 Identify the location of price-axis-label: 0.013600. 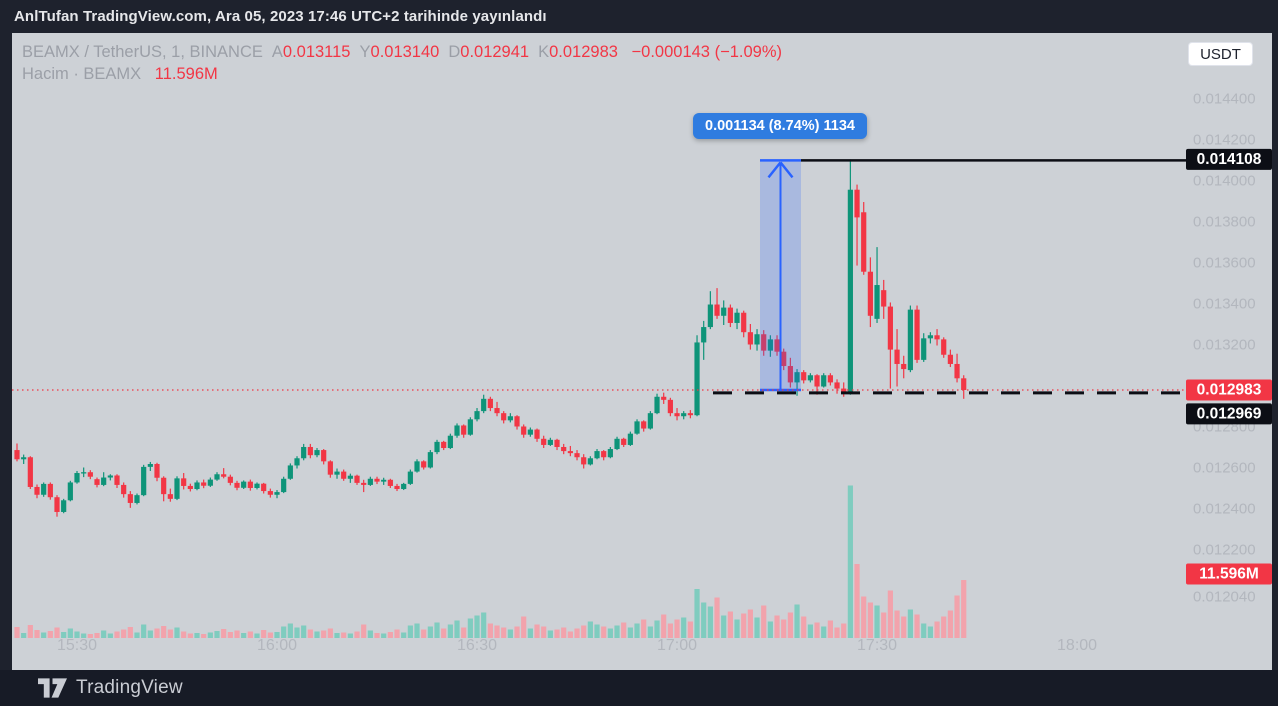
(1224, 262).